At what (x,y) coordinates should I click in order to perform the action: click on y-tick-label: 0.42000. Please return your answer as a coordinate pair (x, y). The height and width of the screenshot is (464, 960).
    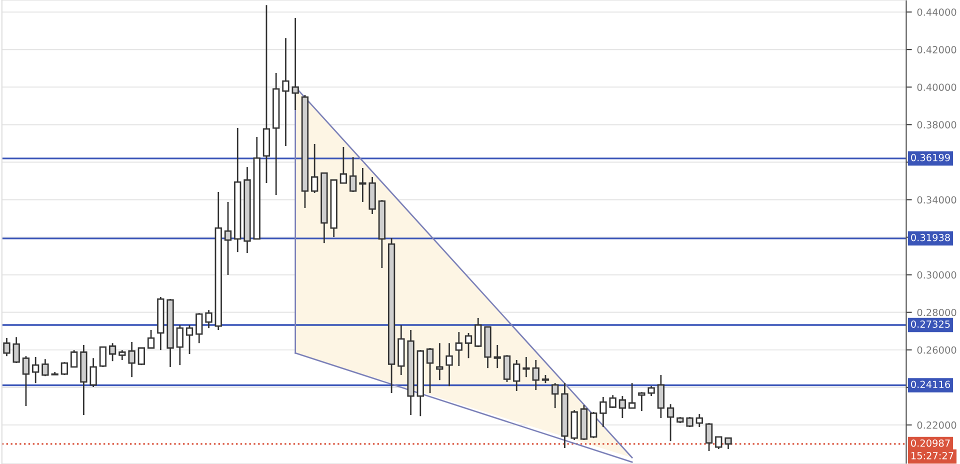
    Looking at the image, I should click on (936, 50).